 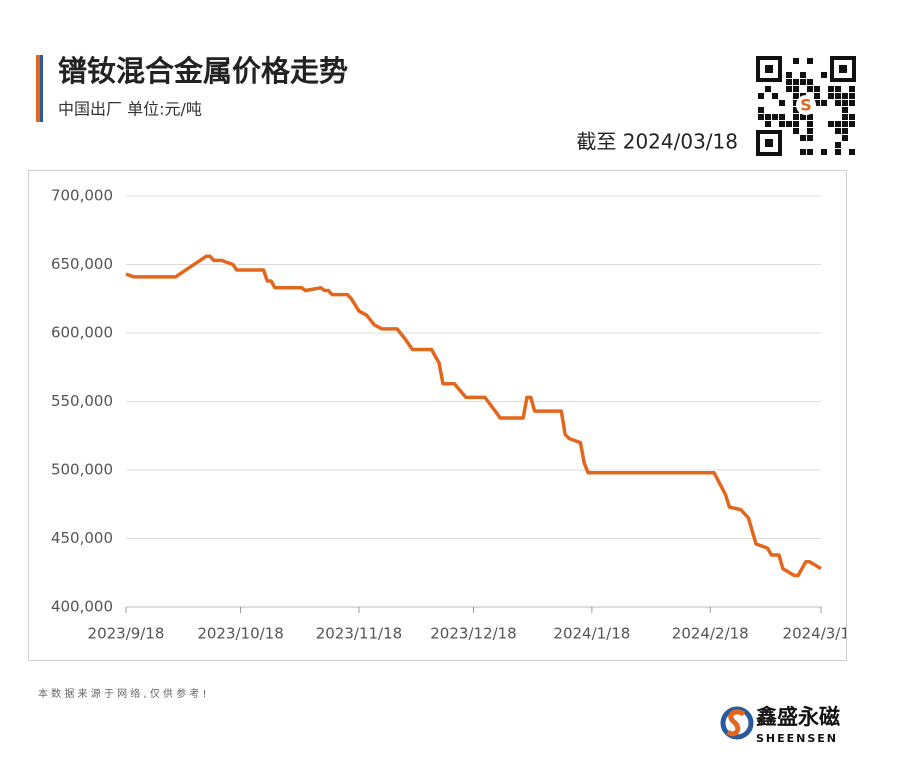 I want to click on as-of-date: 截至 2024/03/18, so click(x=657, y=142).